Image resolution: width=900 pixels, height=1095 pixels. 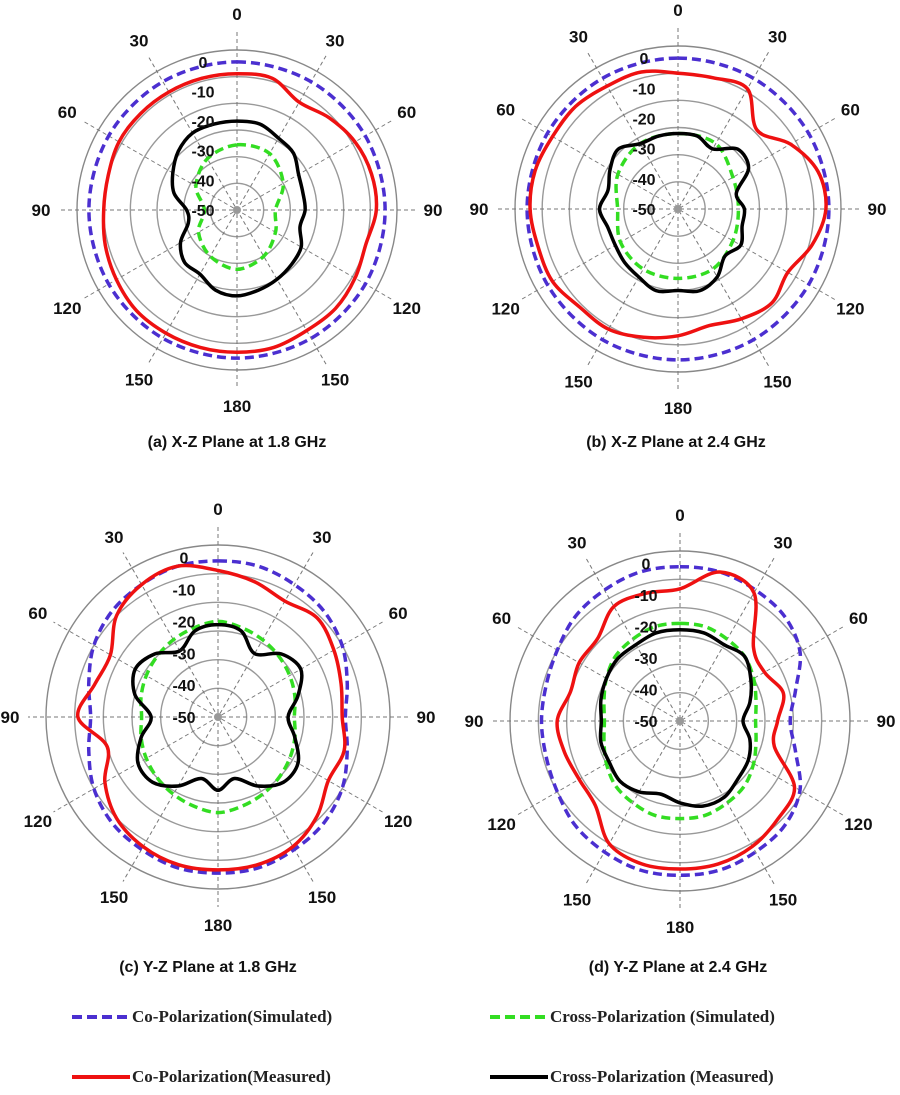 What do you see at coordinates (208, 967) in the screenshot?
I see `chart-title: (c) Y-Z Plane at 1.8 GHz` at bounding box center [208, 967].